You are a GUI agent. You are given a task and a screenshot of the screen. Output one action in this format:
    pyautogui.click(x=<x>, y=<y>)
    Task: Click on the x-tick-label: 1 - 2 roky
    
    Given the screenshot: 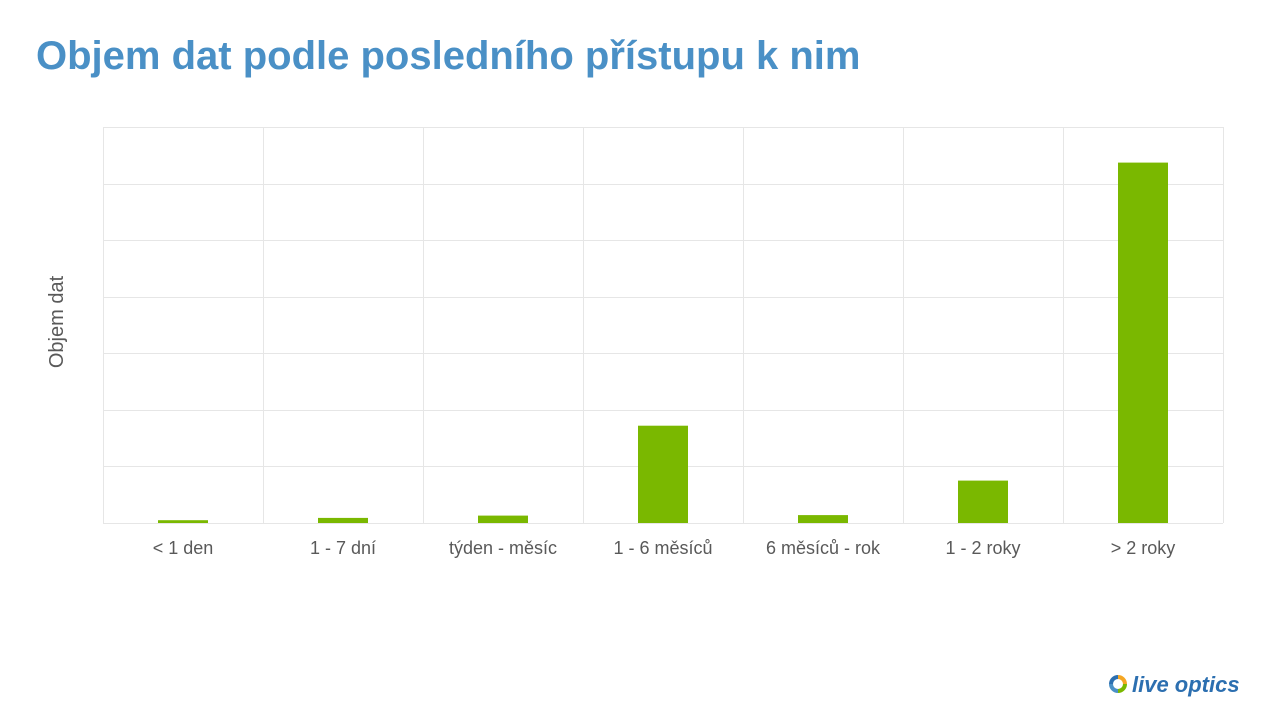 What is the action you would take?
    pyautogui.click(x=982, y=548)
    